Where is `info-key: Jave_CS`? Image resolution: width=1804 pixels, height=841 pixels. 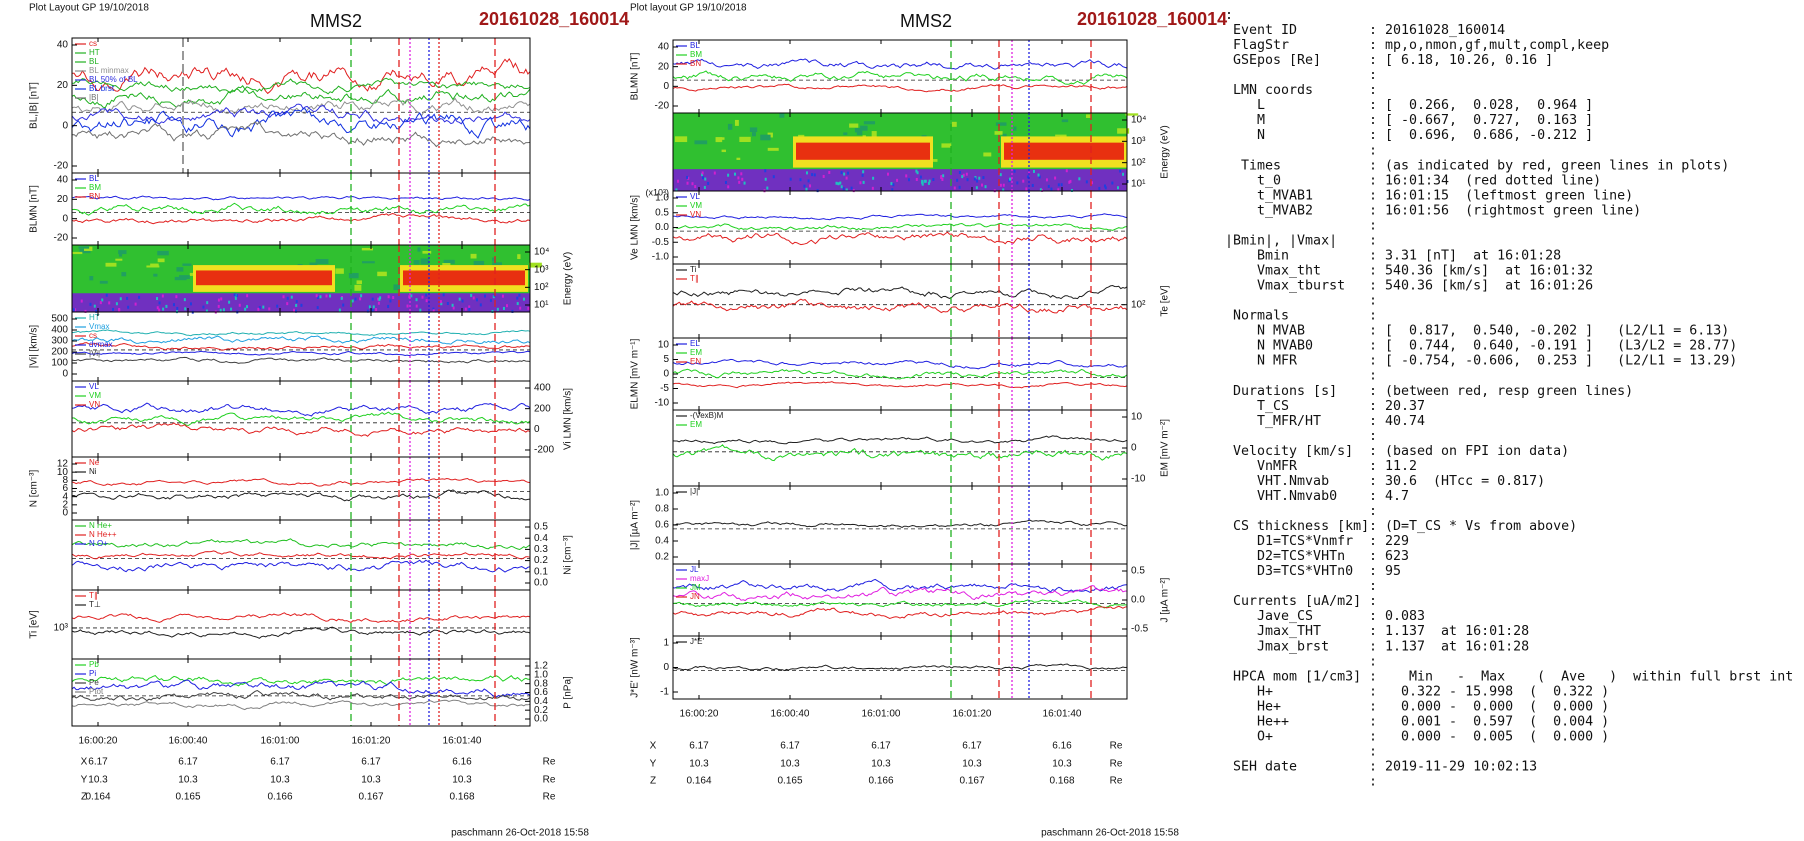 info-key: Jave_CS is located at coordinates (1269, 616).